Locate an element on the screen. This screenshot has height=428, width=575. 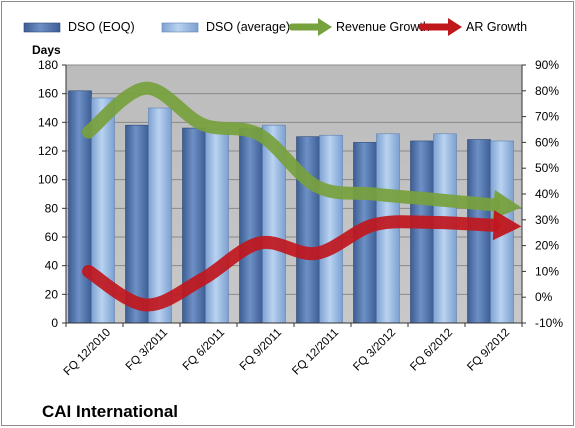
y-tick-label: 60 is located at coordinates (52, 237).